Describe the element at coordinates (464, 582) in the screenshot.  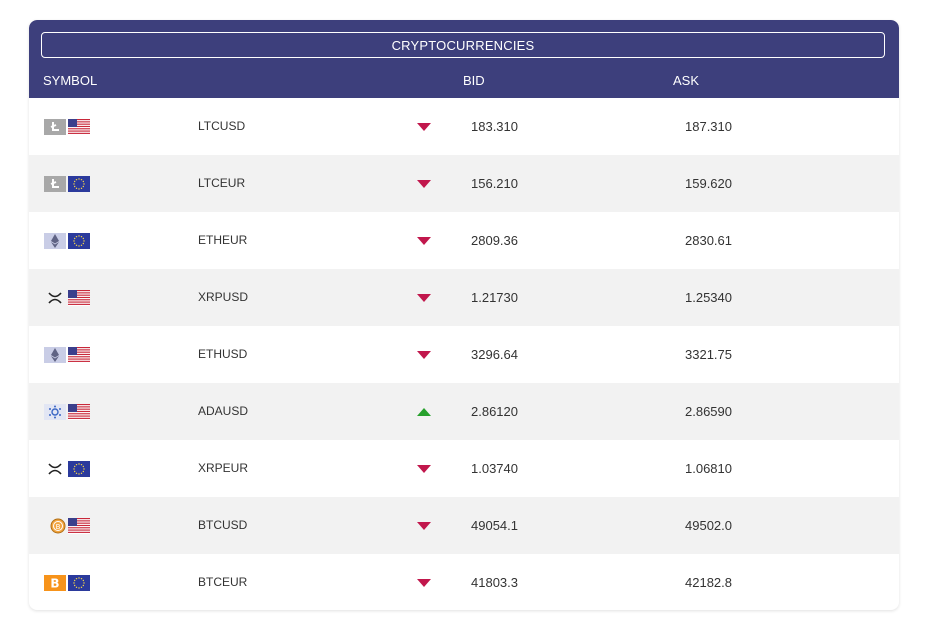
I see `quote-row: B BTCEUR 41803.3 42182.8` at that location.